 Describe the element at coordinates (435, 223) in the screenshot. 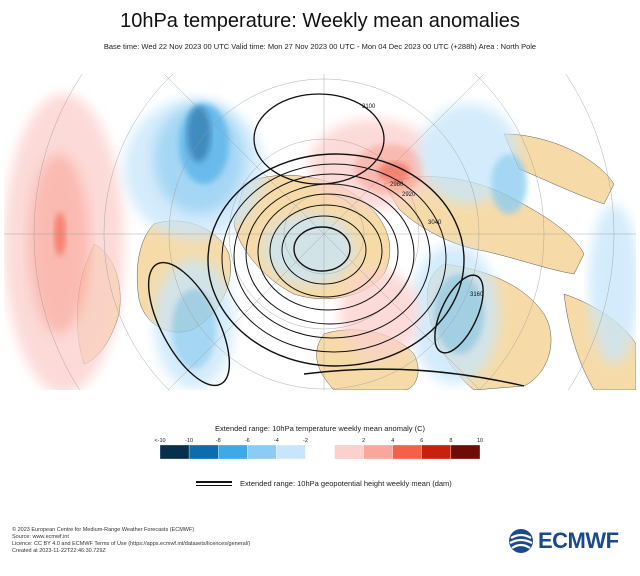

I see `contour-label: 3040` at that location.